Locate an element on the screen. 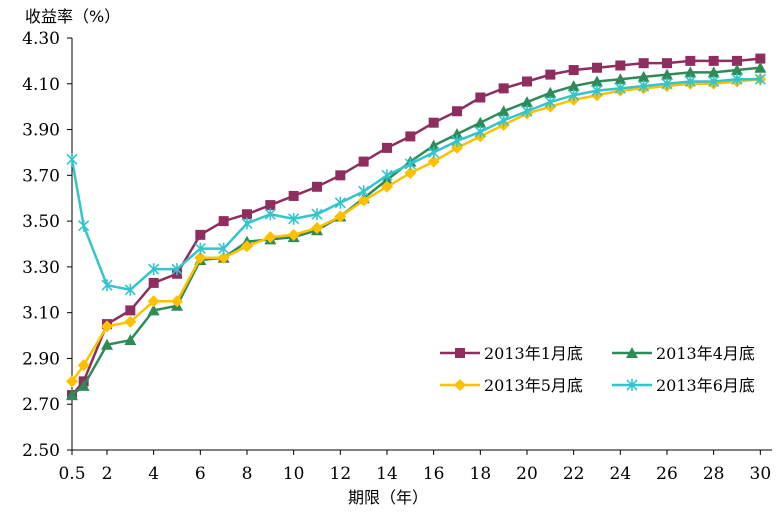 This screenshot has width=777, height=513. y-tick-label: 3.10 is located at coordinates (41, 314).